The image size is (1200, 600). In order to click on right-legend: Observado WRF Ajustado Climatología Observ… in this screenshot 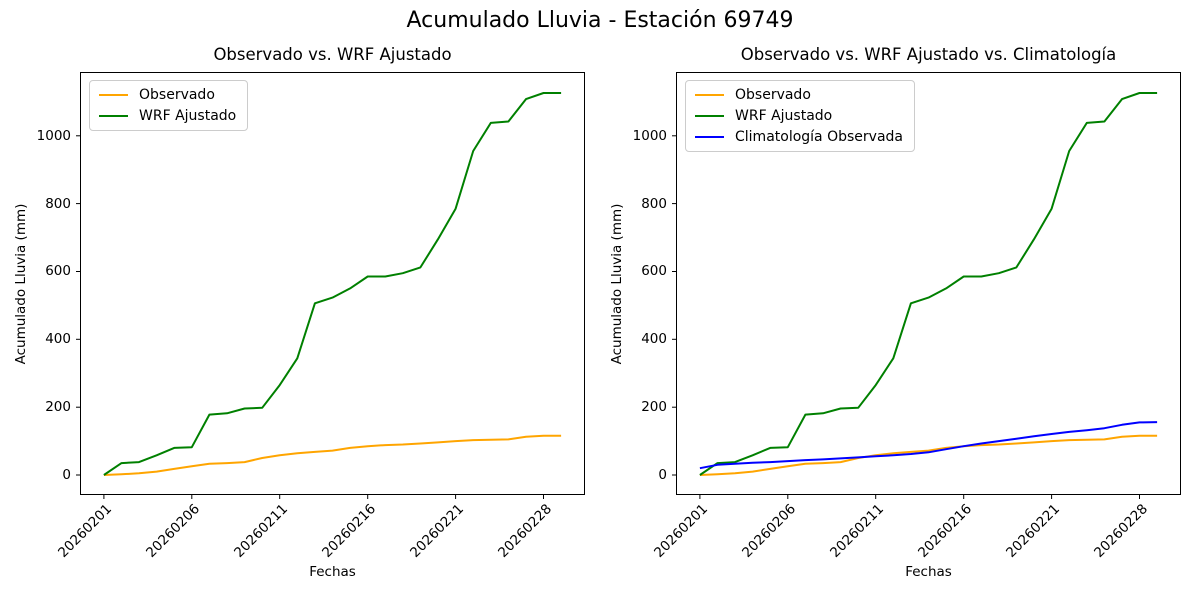, I will do `click(800, 116)`.